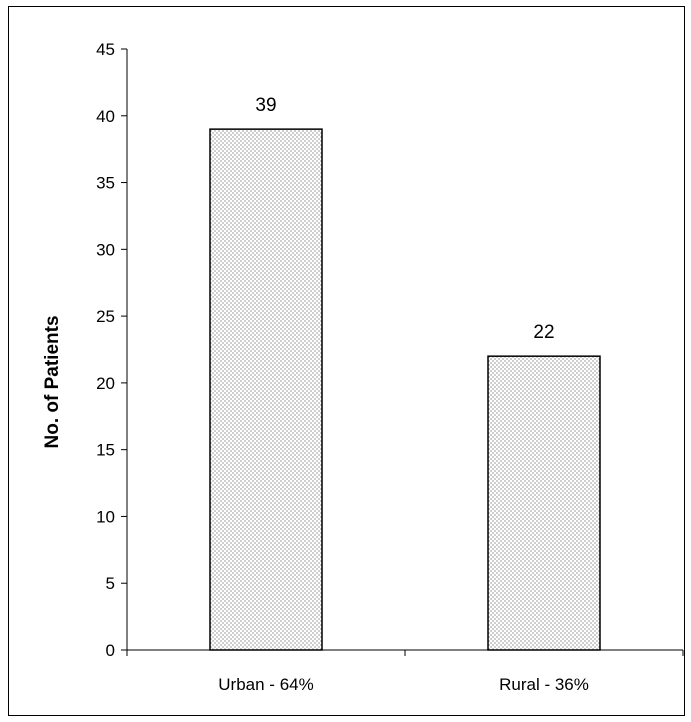  I want to click on y-tick-label: 45, so click(105, 49).